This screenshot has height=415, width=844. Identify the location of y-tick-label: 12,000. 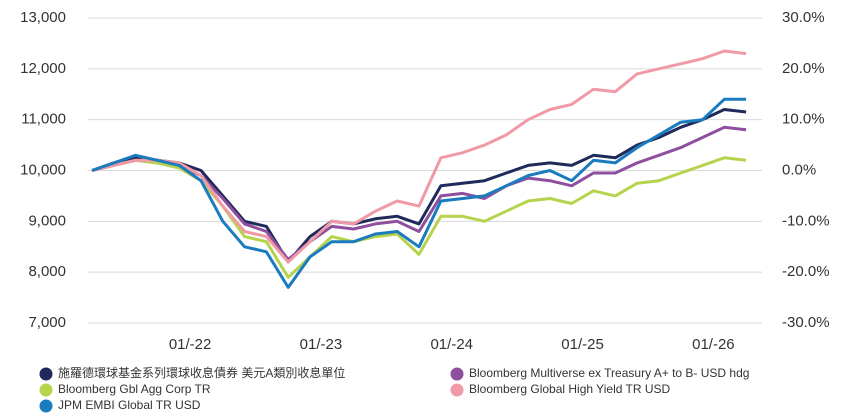
(43, 68).